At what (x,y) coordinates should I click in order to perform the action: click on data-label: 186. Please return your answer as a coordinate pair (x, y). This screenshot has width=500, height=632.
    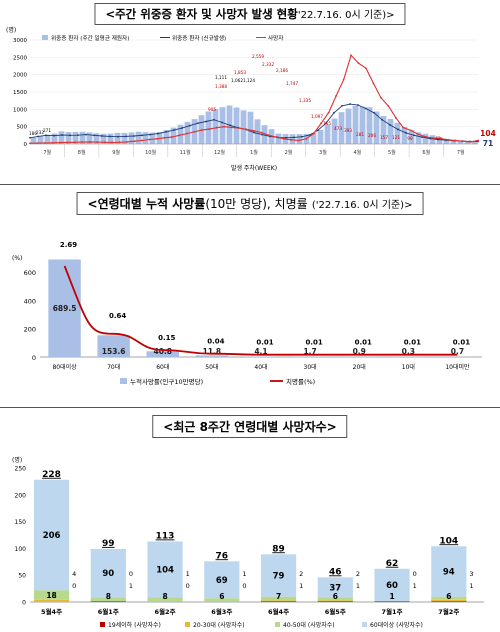
    Looking at the image, I should click on (33, 133).